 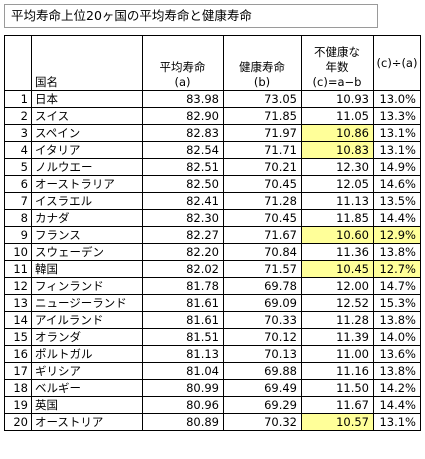 I want to click on ratio-cell: 13.6%, so click(x=397, y=354).